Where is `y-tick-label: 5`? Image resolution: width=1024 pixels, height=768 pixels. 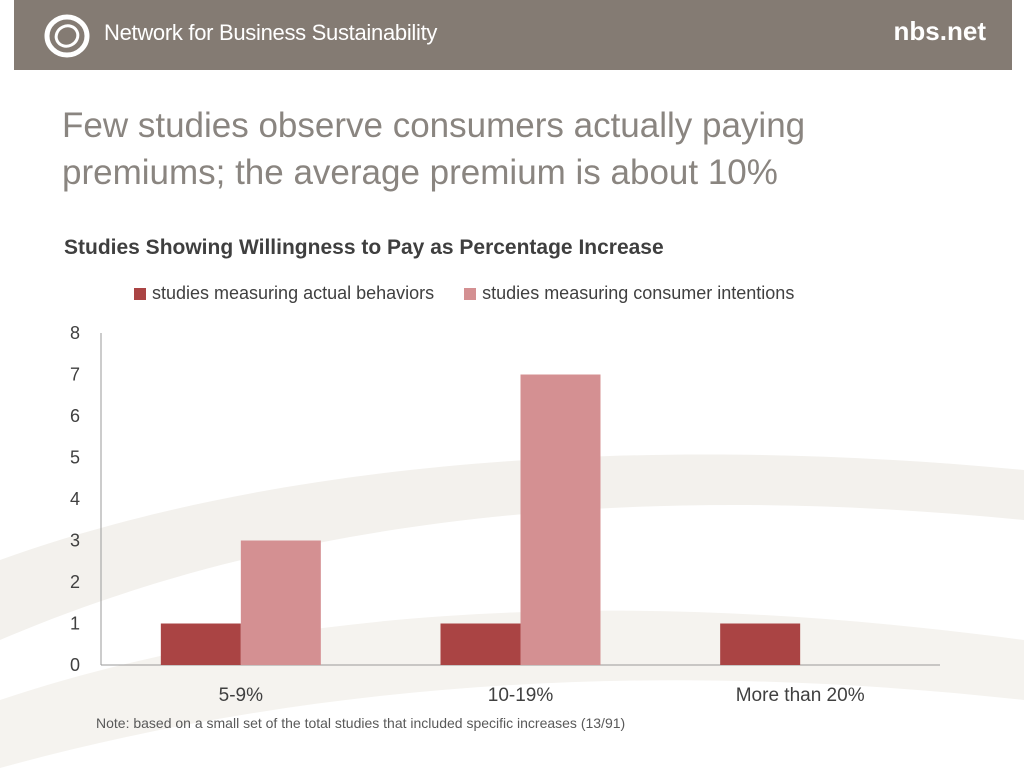 y-tick-label: 5 is located at coordinates (75, 458).